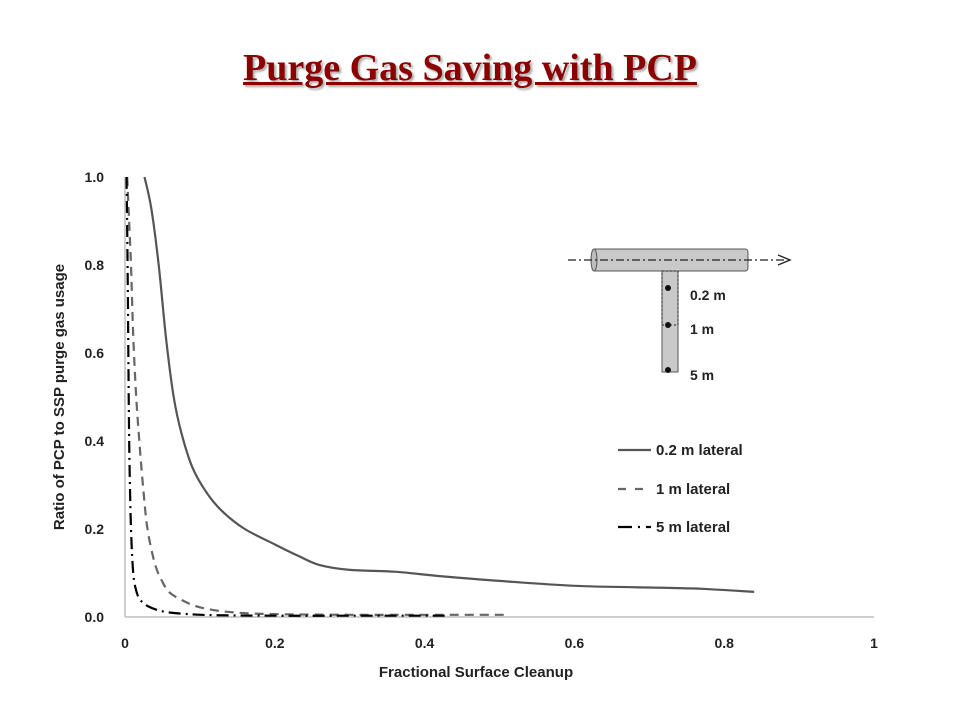 The height and width of the screenshot is (720, 960). What do you see at coordinates (470, 68) in the screenshot?
I see `slide-title: Purge Gas Saving with PCP` at bounding box center [470, 68].